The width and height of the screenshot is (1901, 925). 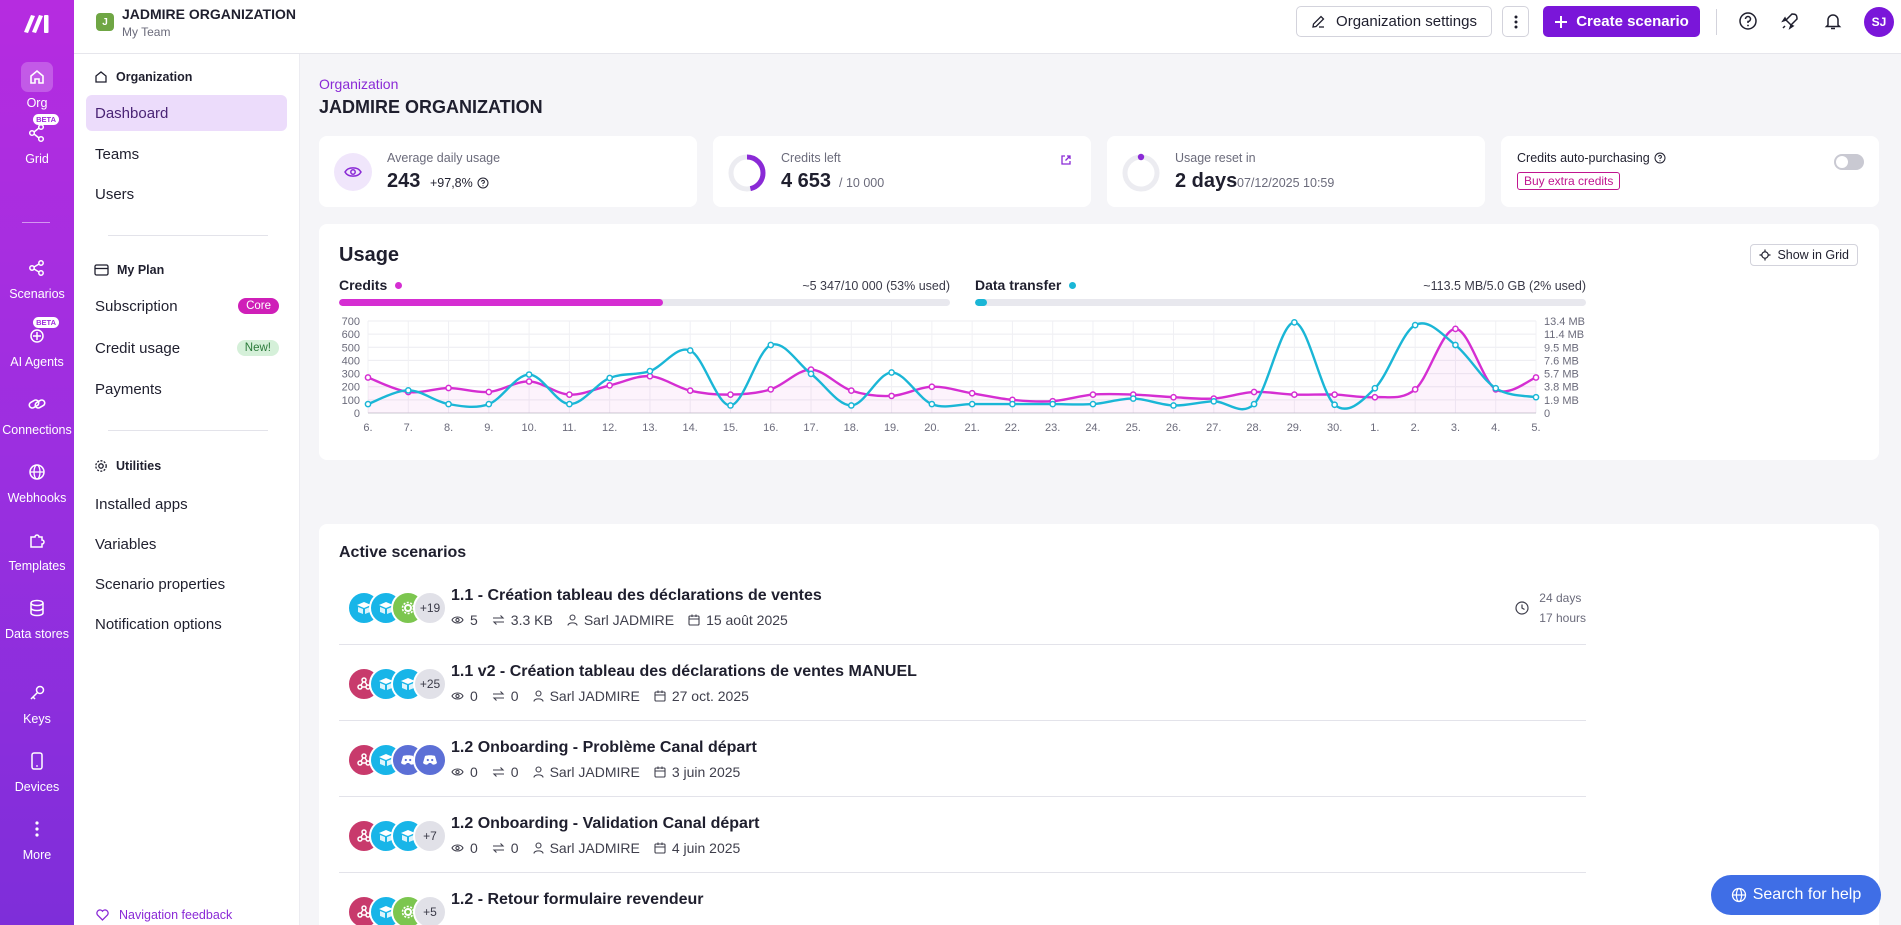 What do you see at coordinates (164, 915) in the screenshot?
I see `navigation-feedback-link: Navigation feedback` at bounding box center [164, 915].